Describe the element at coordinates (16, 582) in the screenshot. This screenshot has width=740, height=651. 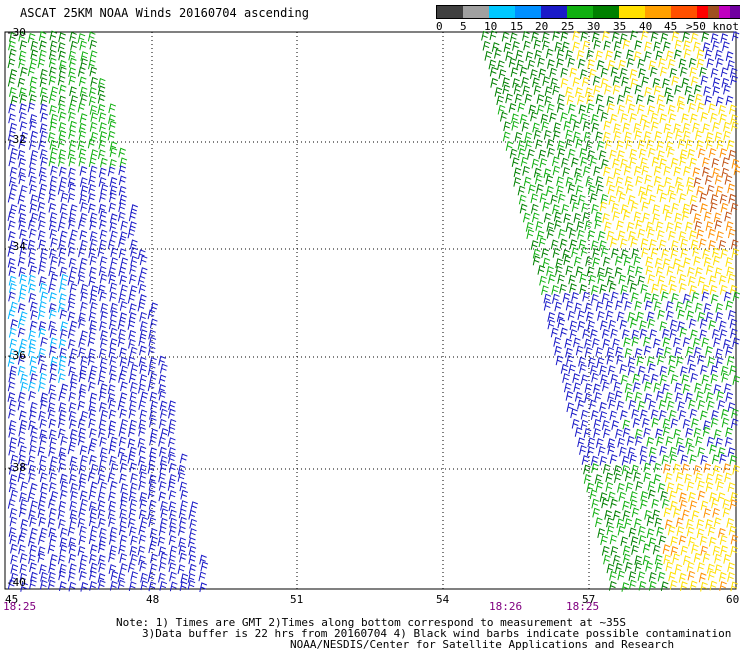
I see `lat-label: -40` at that location.